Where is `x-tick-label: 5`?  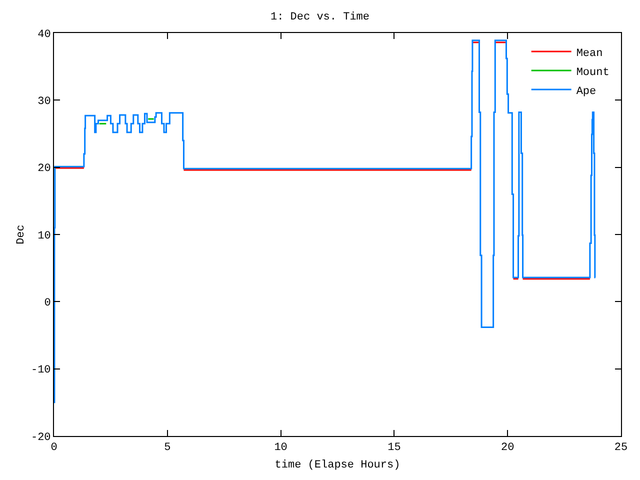
x-tick-label: 5 is located at coordinates (167, 448).